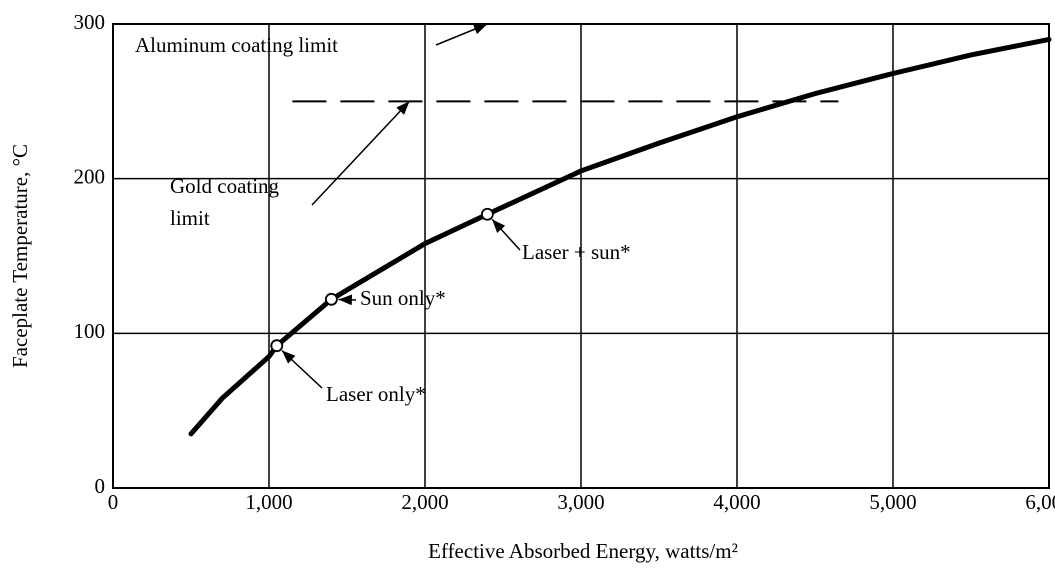  I want to click on x-tick-label: 0, so click(113, 502).